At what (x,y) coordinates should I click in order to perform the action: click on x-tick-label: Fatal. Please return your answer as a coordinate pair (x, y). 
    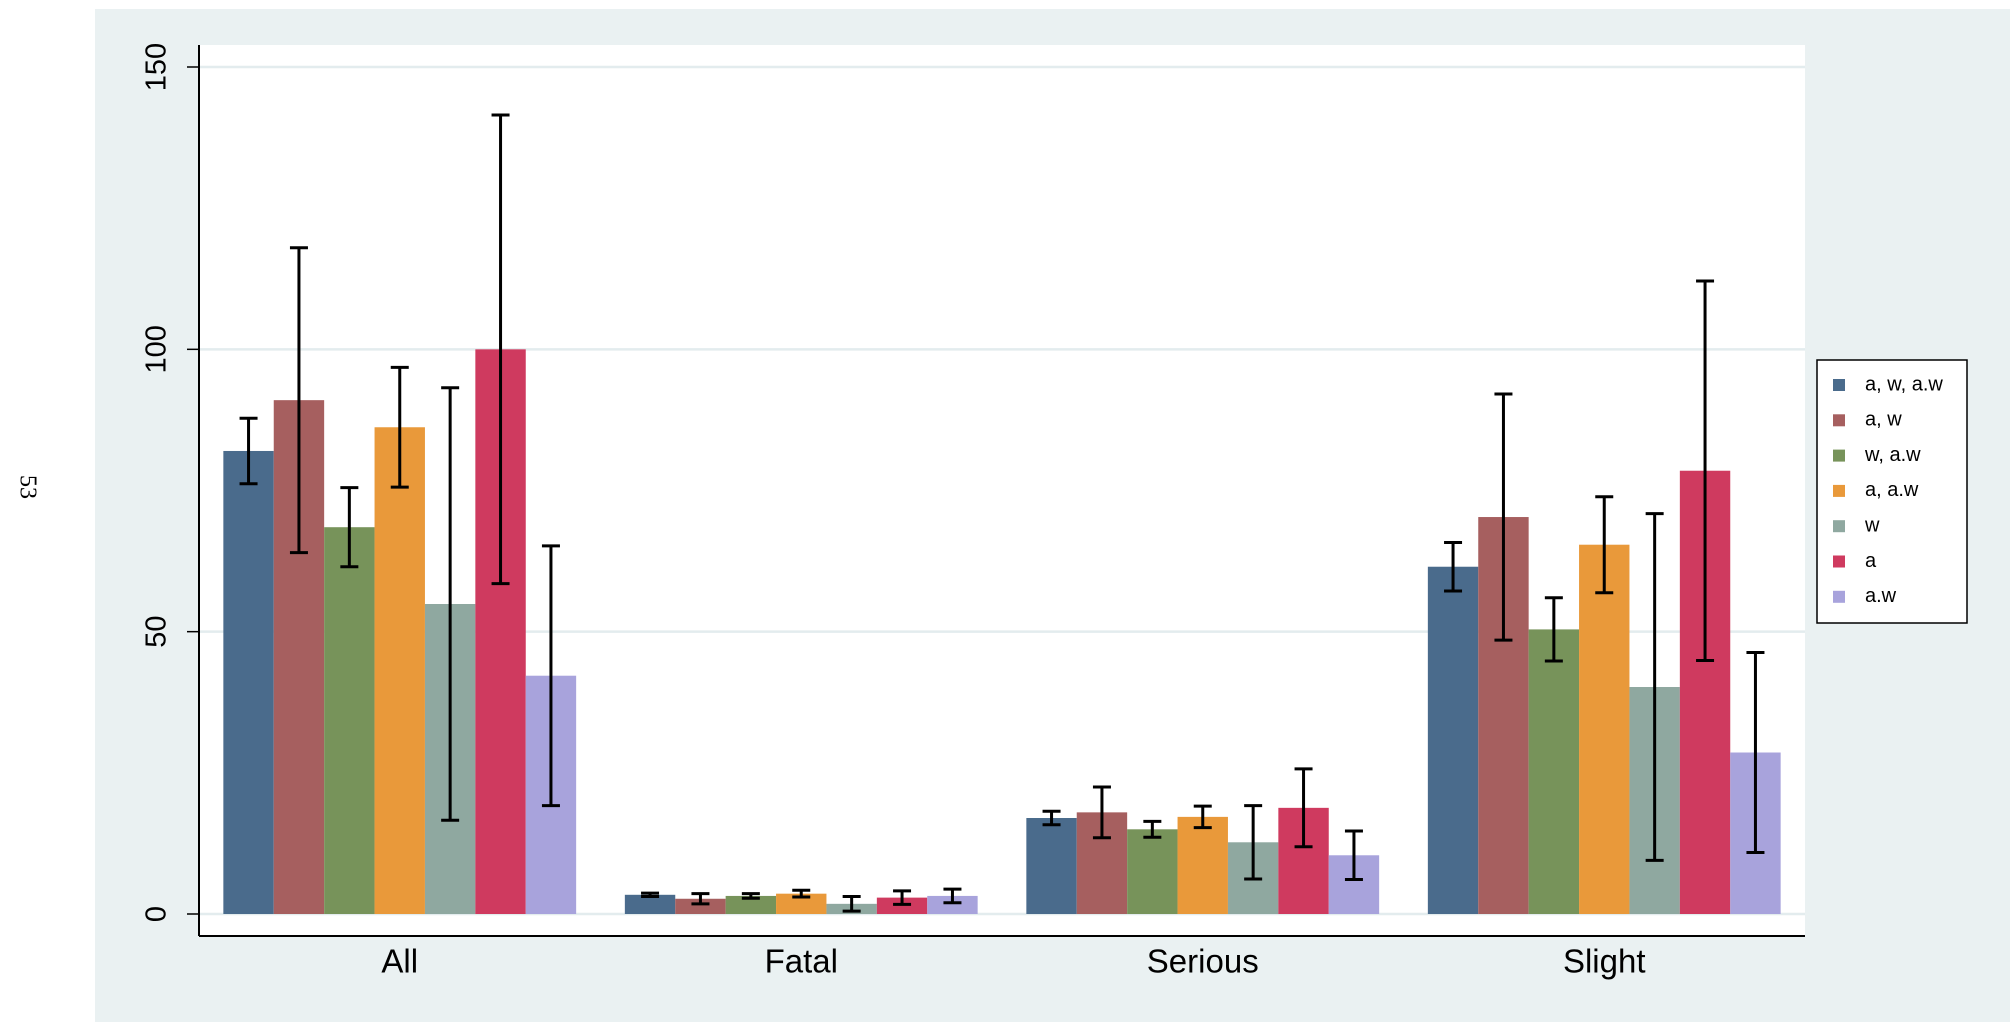
    Looking at the image, I should click on (801, 961).